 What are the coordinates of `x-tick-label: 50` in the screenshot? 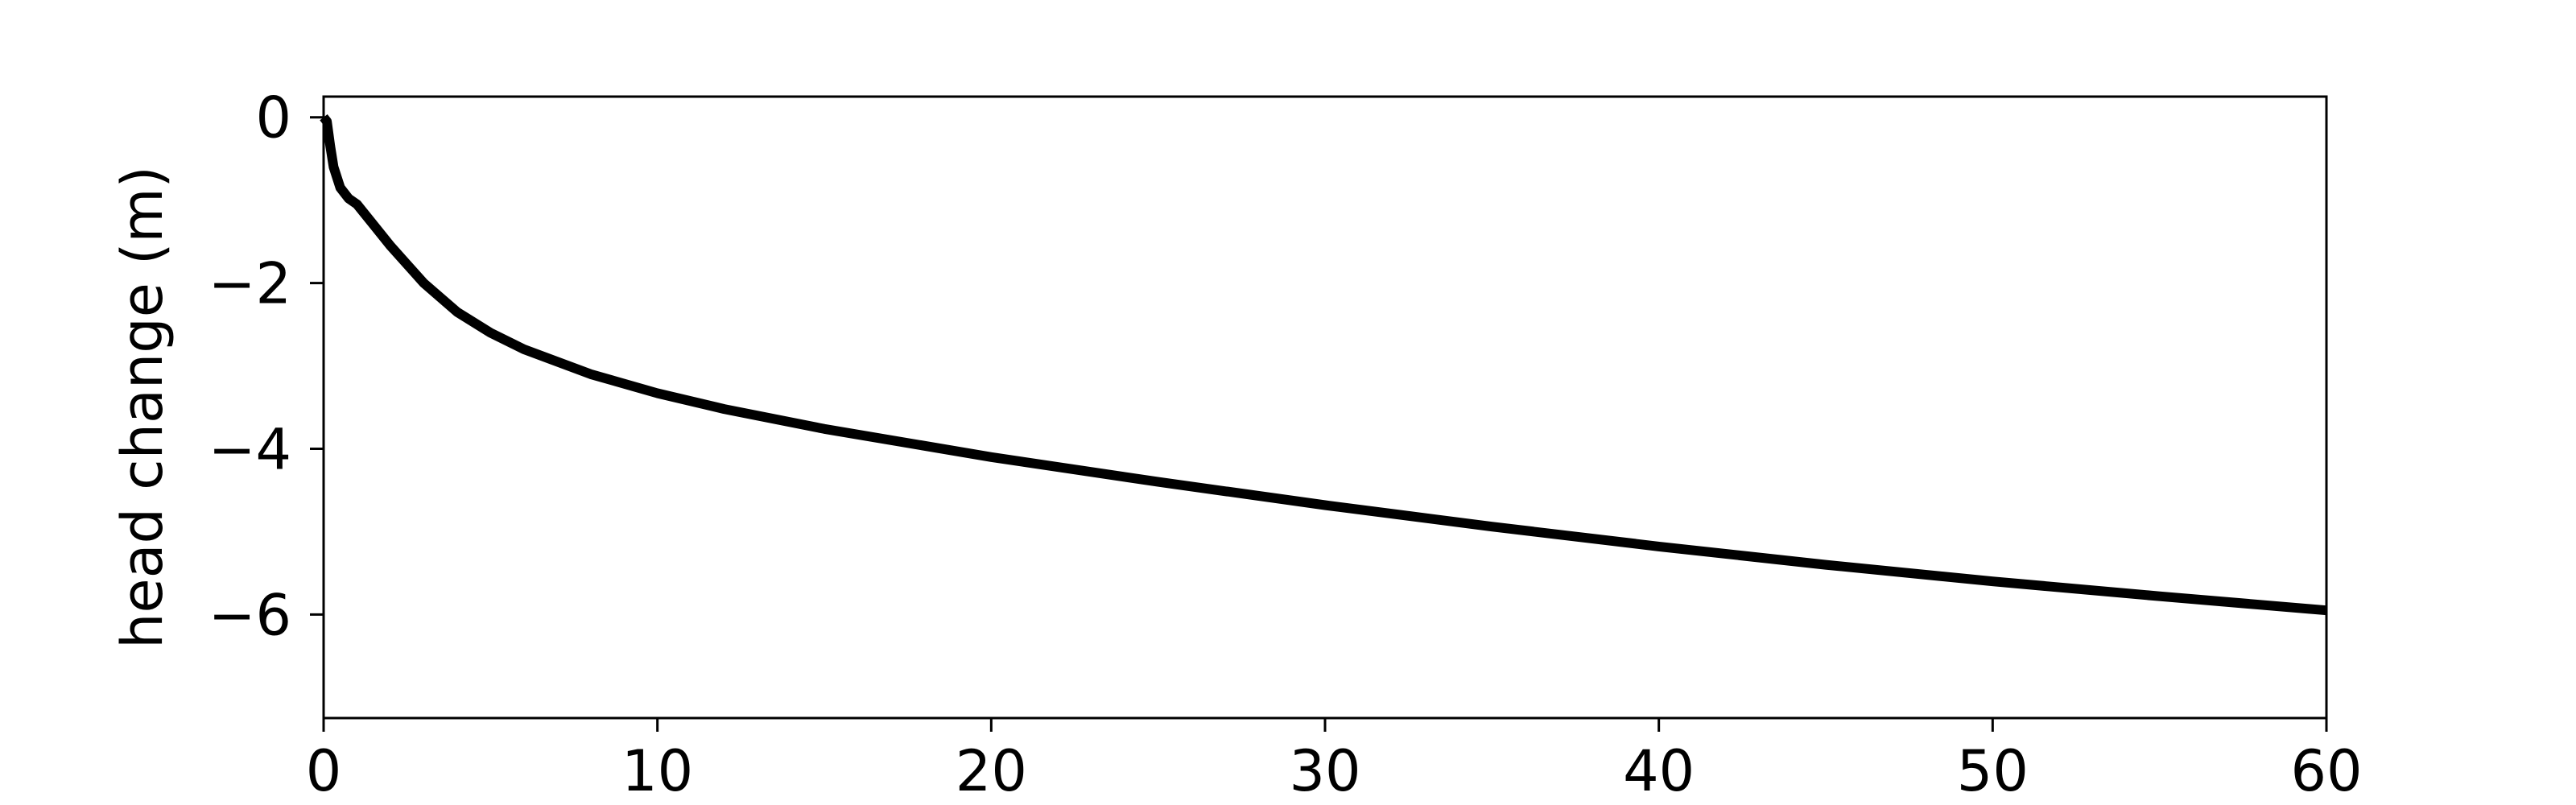 It's located at (1993, 771).